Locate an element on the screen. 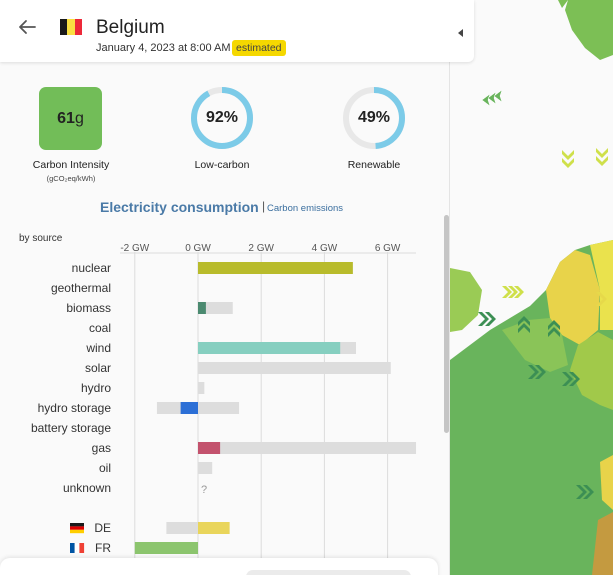 This screenshot has height=575, width=613. row-label-geothermal: geothermal is located at coordinates (81, 288).